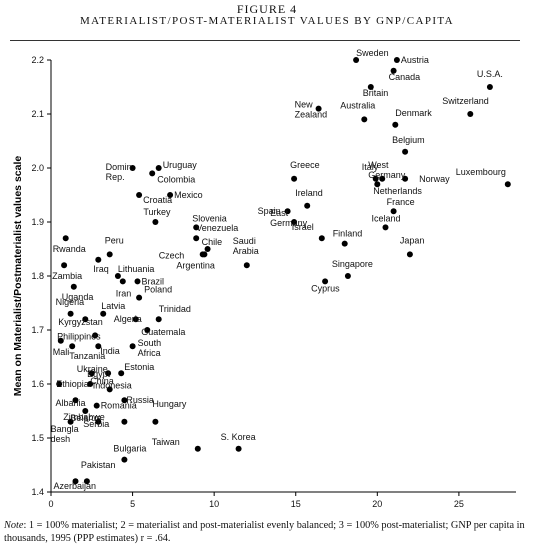 This screenshot has width=534, height=550. I want to click on point-brazil, so click(137, 281).